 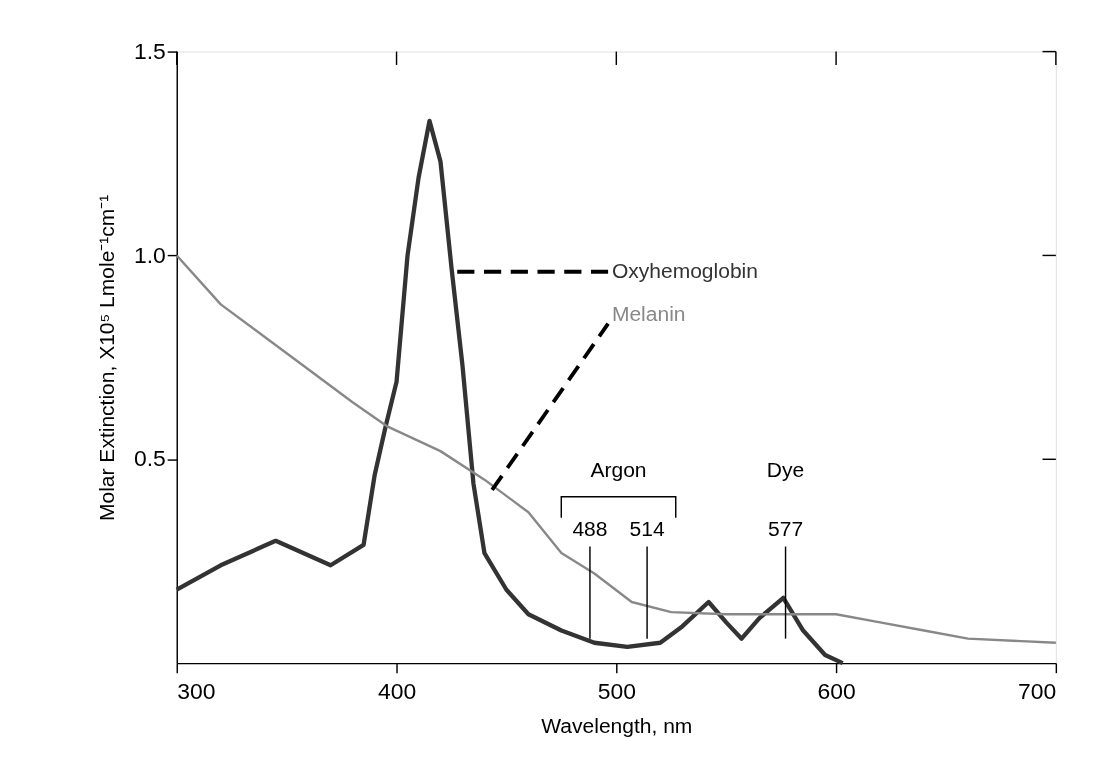 What do you see at coordinates (647, 529) in the screenshot?
I see `ref-line-label: 514` at bounding box center [647, 529].